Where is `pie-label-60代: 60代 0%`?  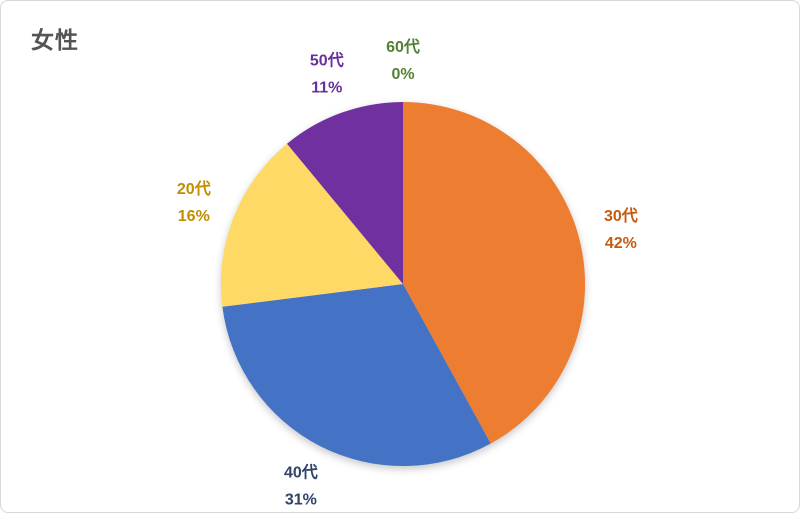
pie-label-60代: 60代 0% is located at coordinates (403, 60).